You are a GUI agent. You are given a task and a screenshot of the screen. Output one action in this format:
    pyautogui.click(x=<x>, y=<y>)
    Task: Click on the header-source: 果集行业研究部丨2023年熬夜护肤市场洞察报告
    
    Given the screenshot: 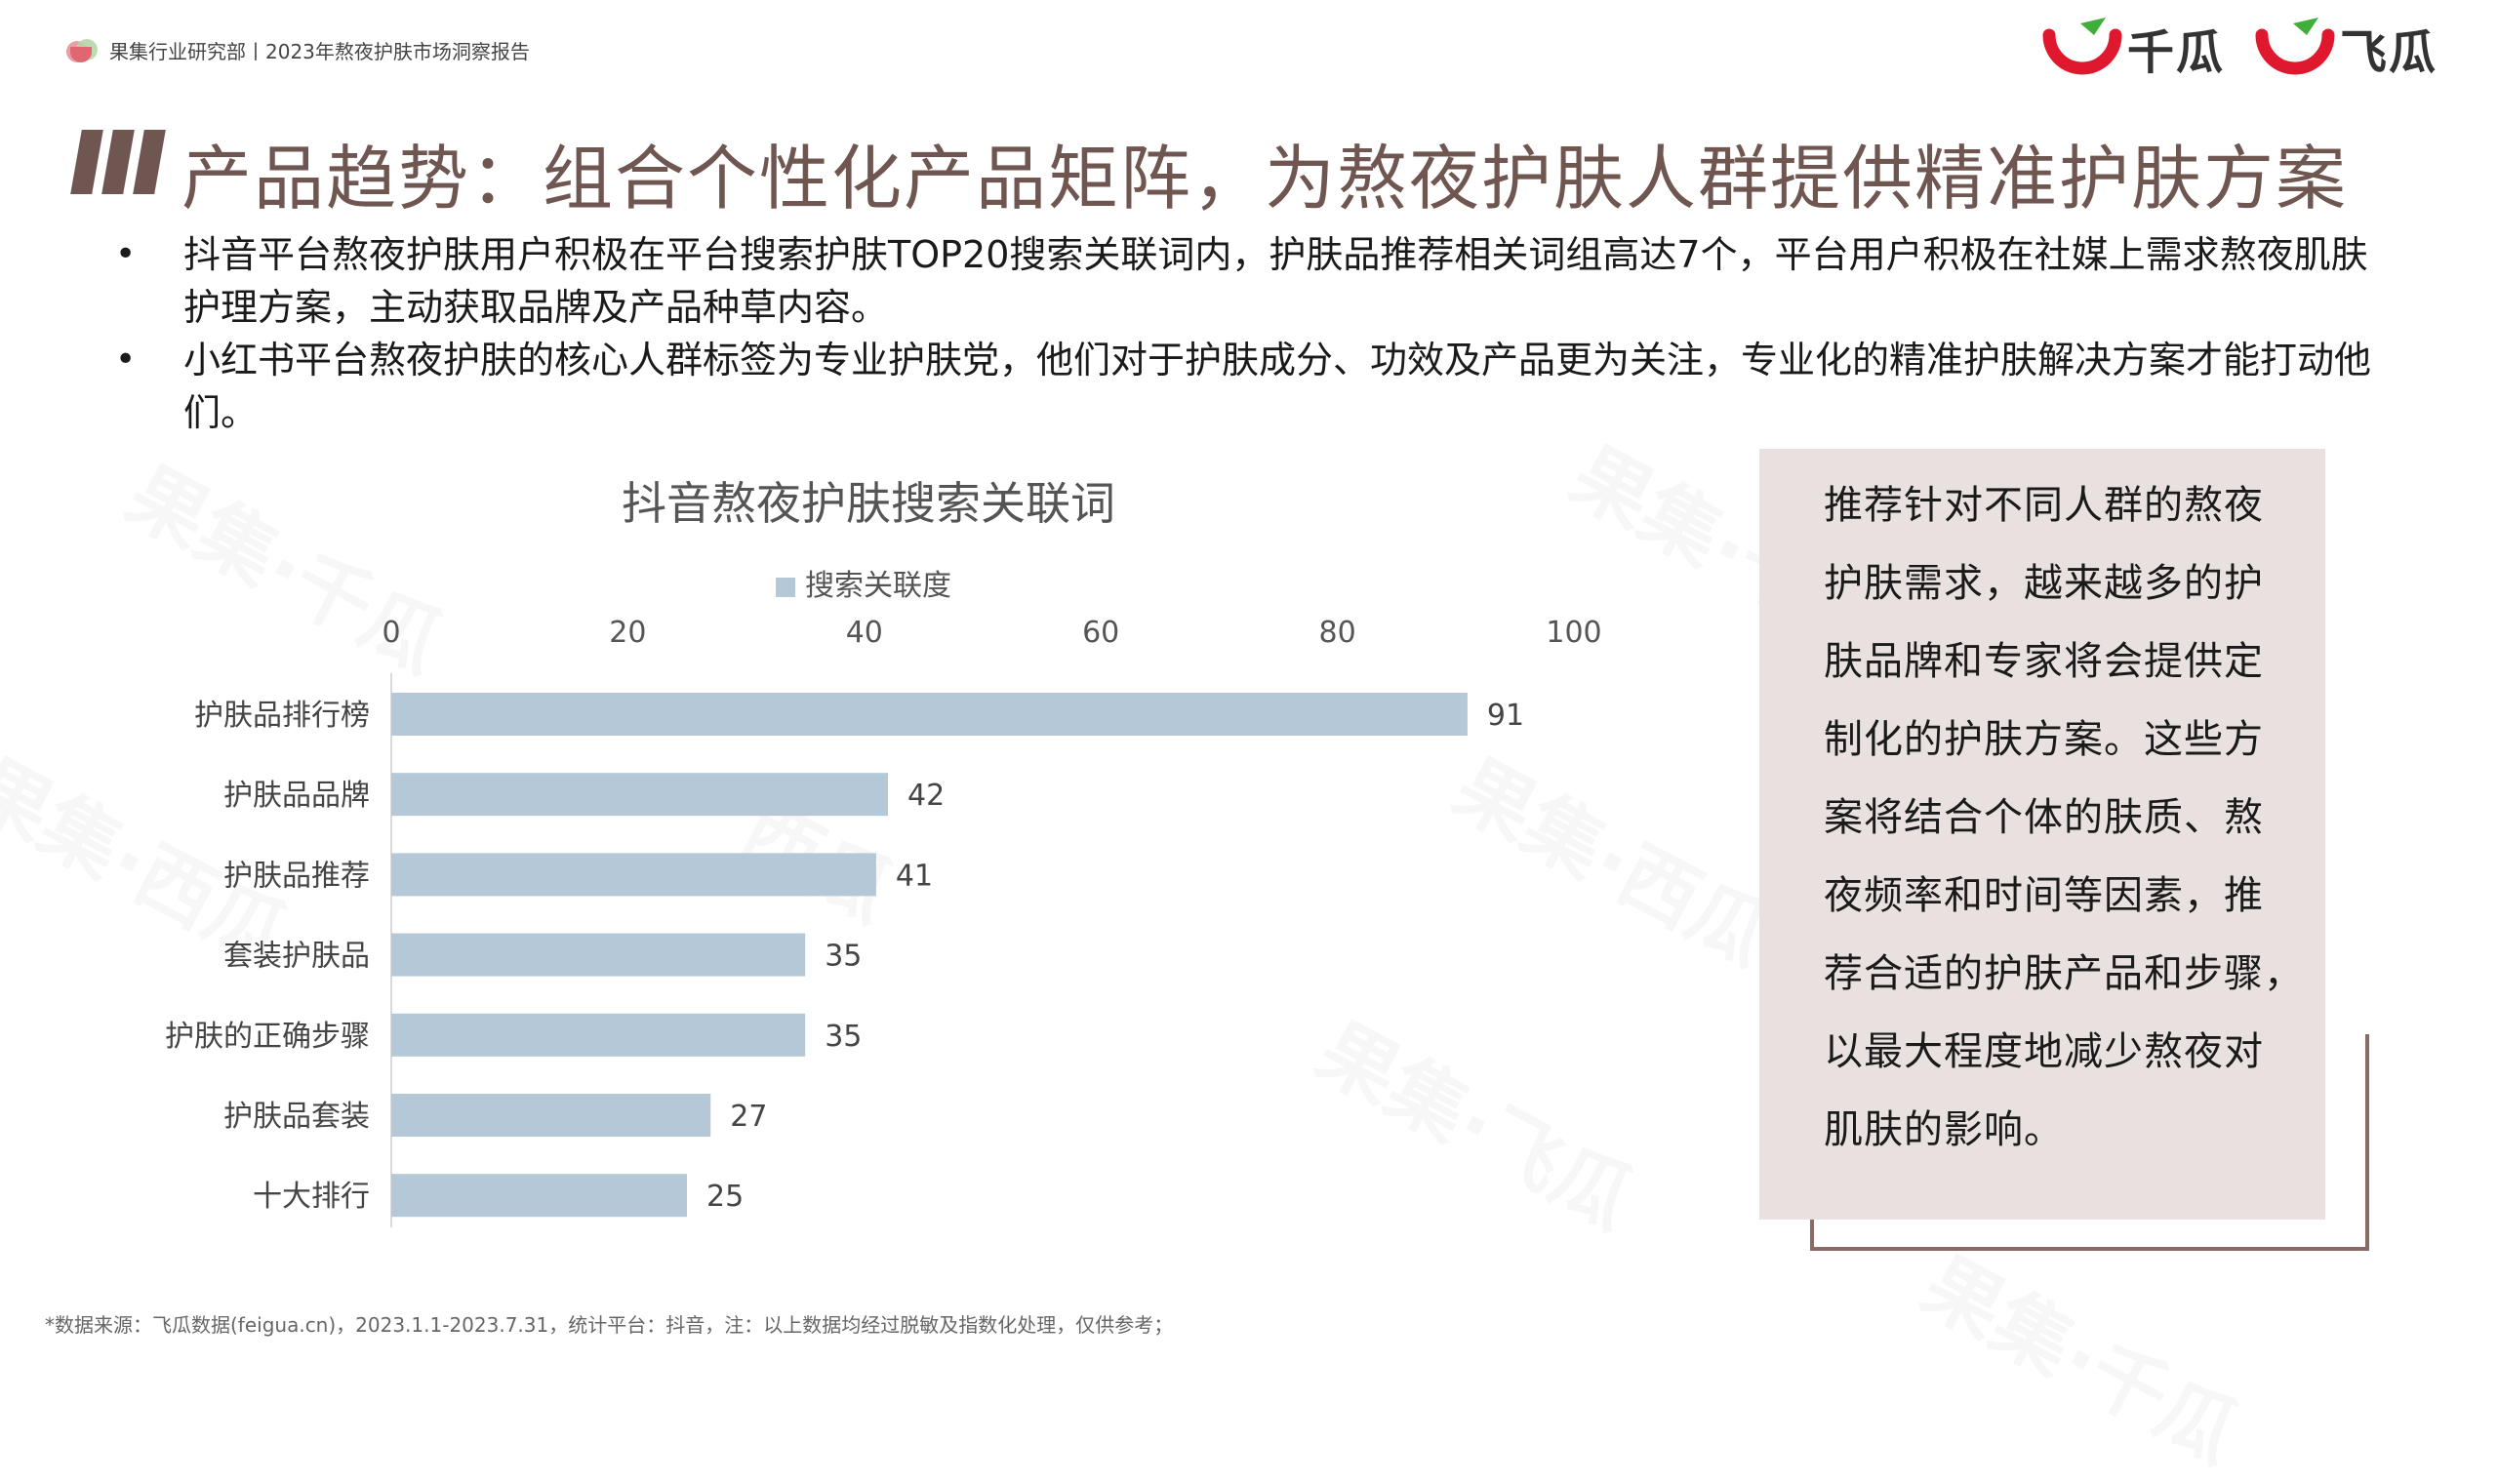 What is the action you would take?
    pyautogui.click(x=297, y=49)
    